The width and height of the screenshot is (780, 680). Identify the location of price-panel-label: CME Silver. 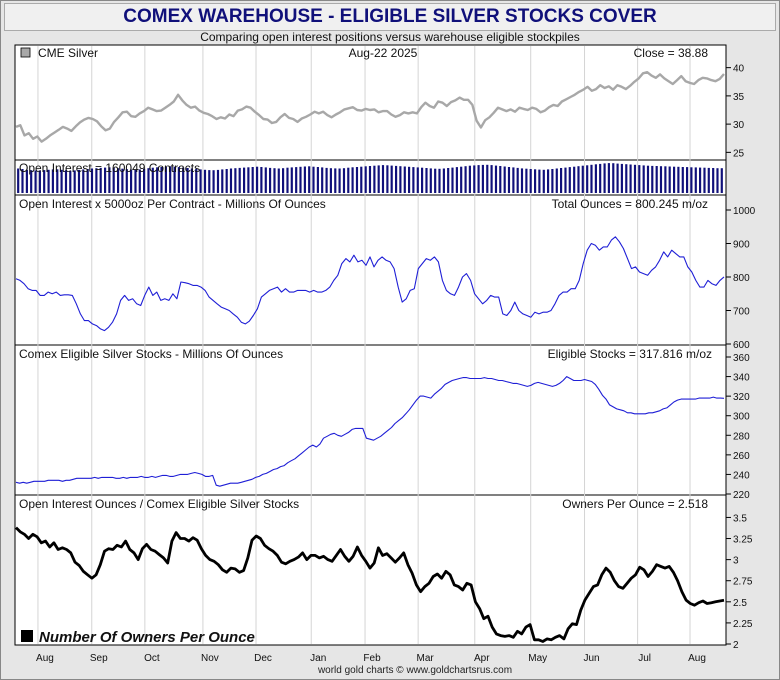
(68, 53).